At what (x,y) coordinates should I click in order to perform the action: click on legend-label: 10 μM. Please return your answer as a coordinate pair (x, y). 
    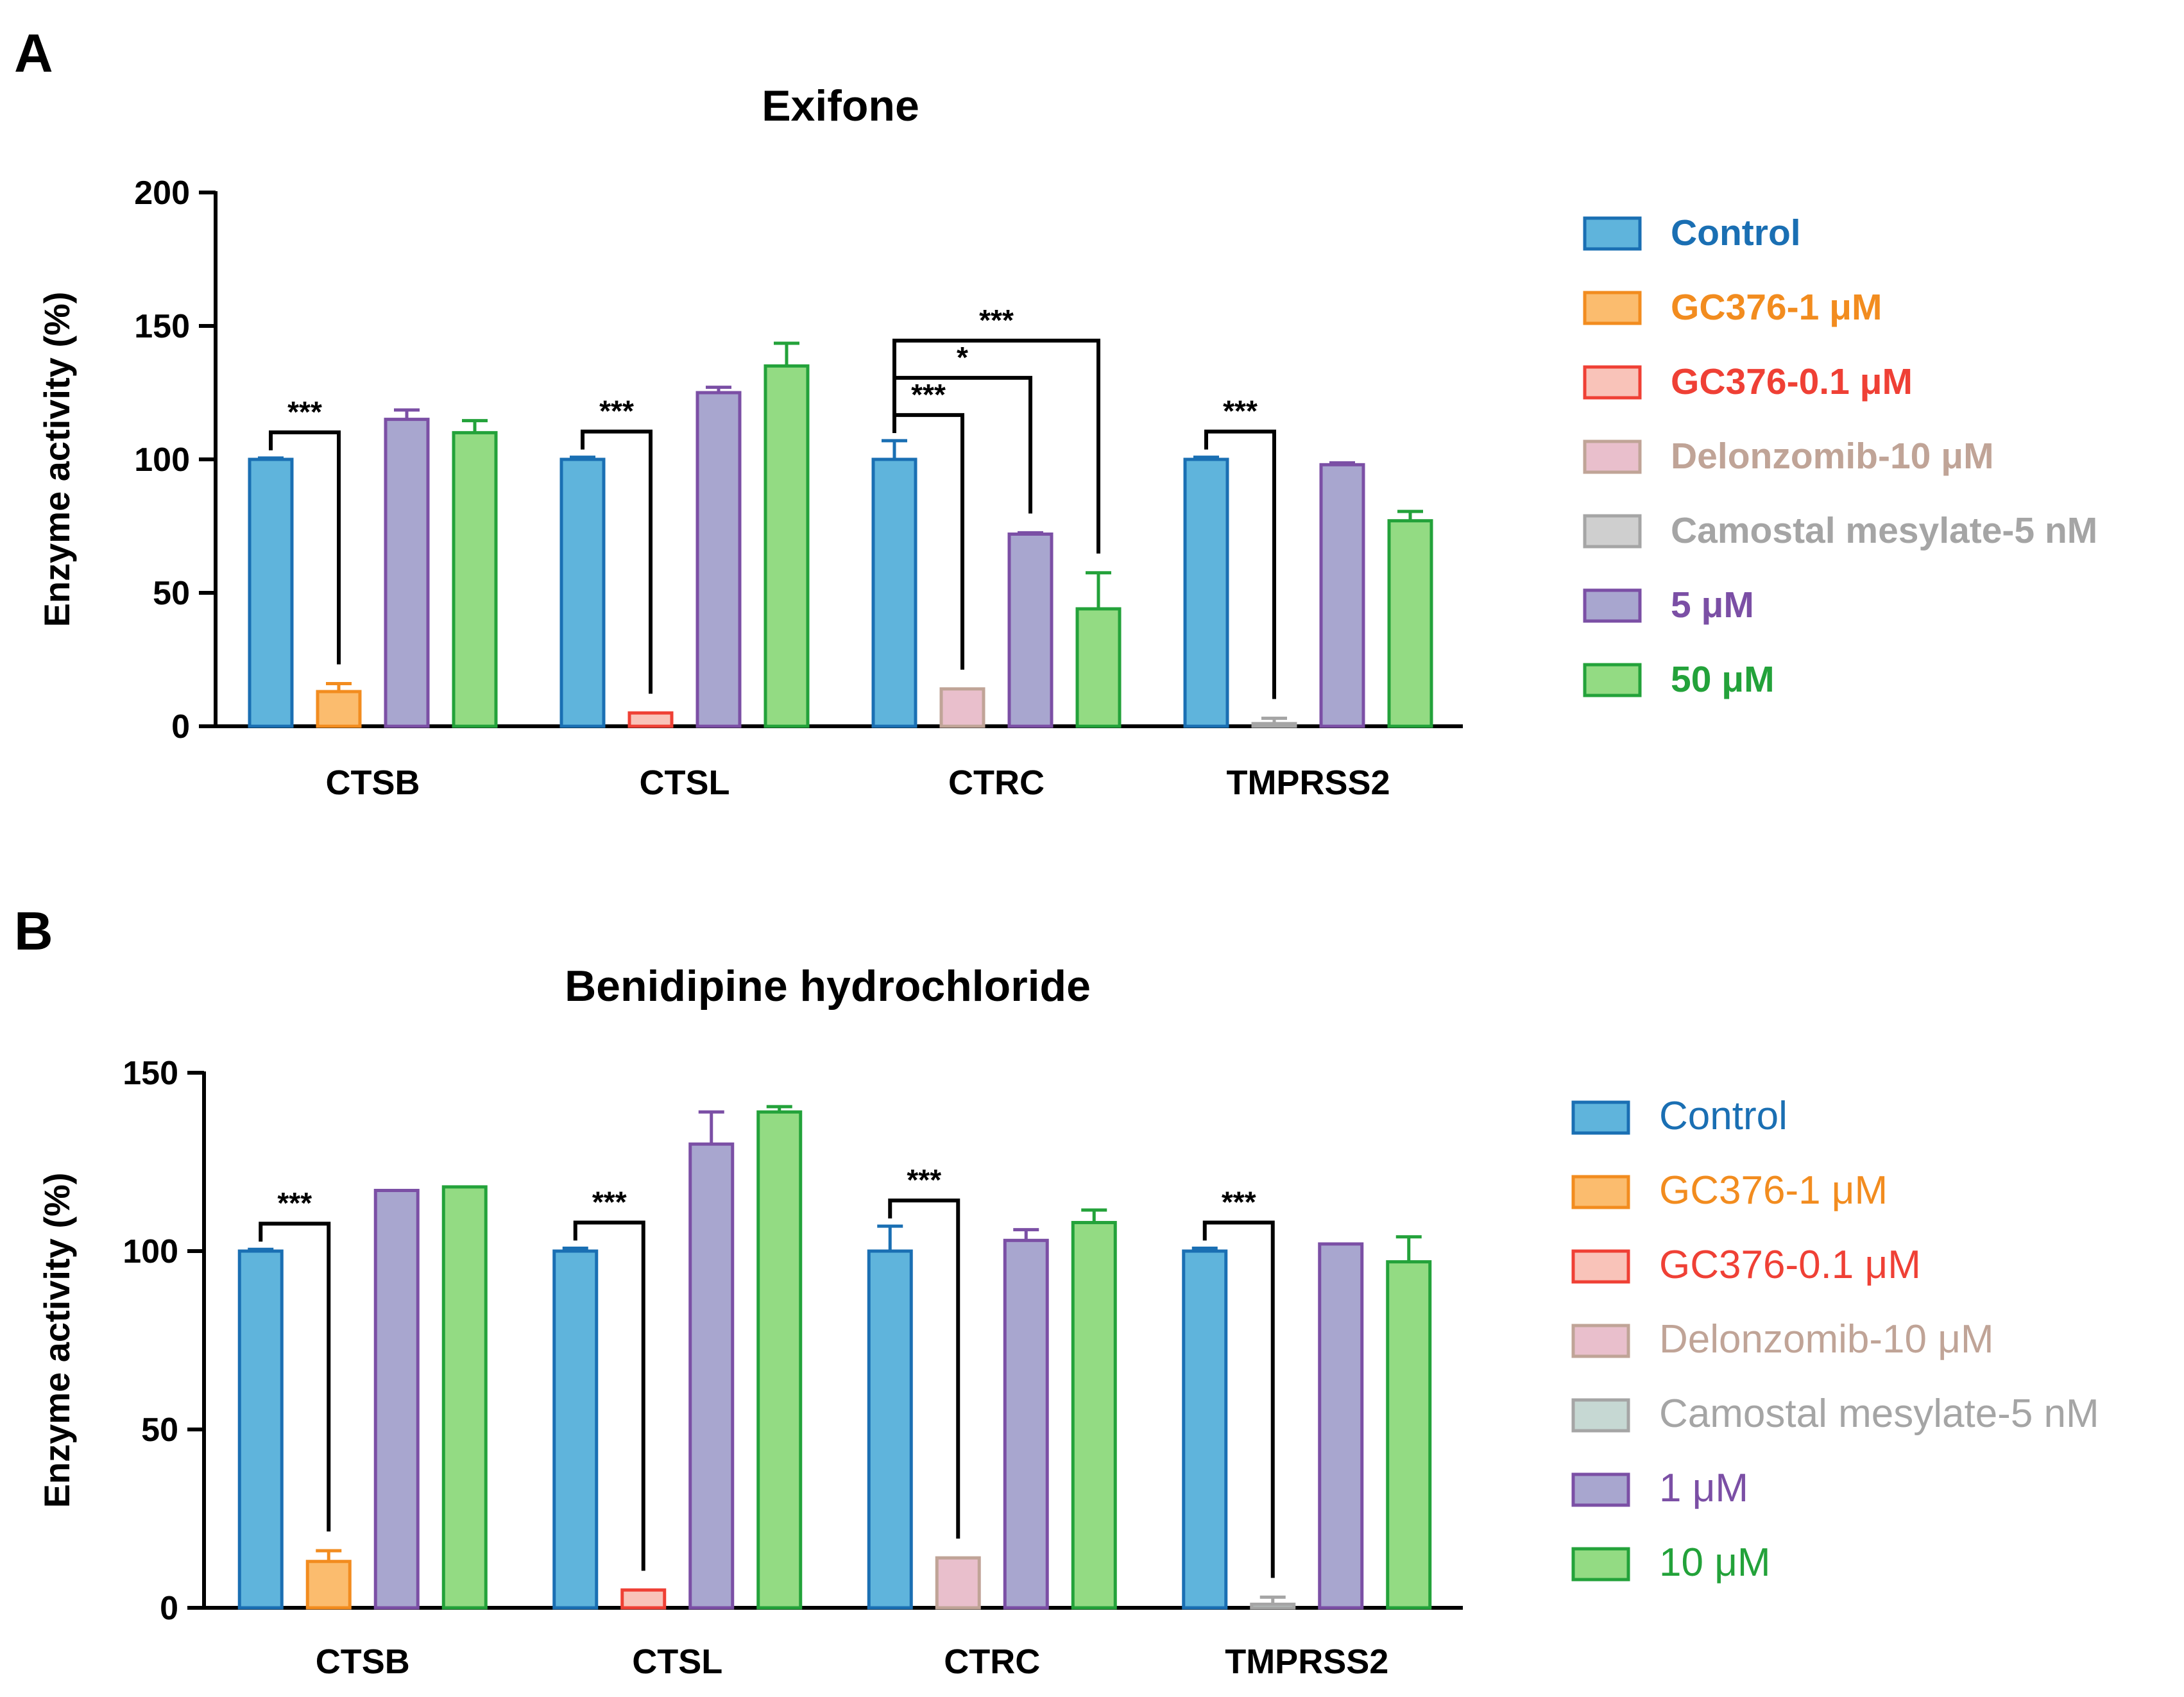
    Looking at the image, I should click on (1715, 1562).